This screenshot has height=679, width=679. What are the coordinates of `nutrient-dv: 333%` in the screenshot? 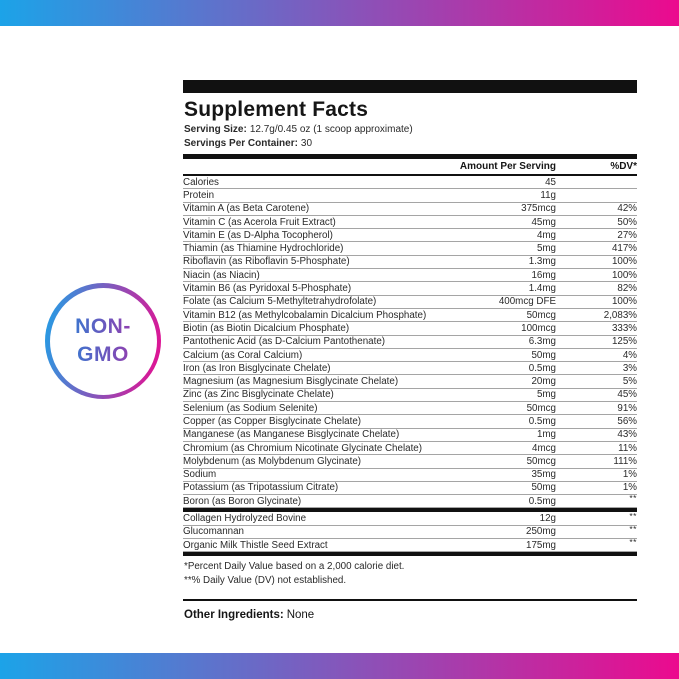 It's located at (624, 328).